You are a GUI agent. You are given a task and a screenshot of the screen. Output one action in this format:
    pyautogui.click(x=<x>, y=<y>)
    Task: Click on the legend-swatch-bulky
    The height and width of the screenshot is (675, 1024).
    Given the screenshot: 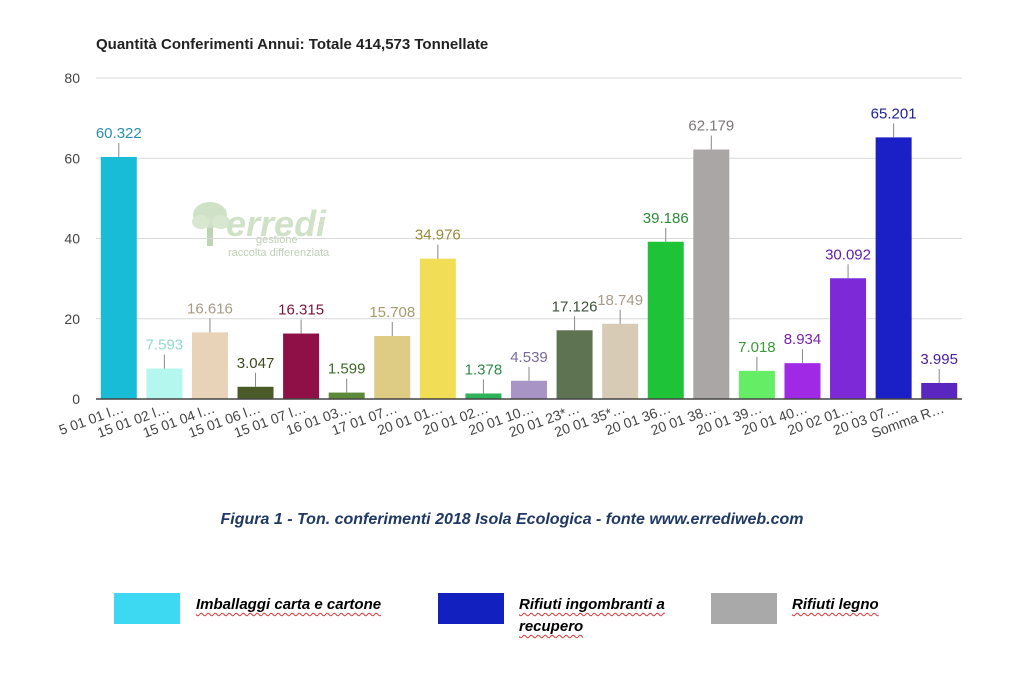 What is the action you would take?
    pyautogui.click(x=471, y=608)
    